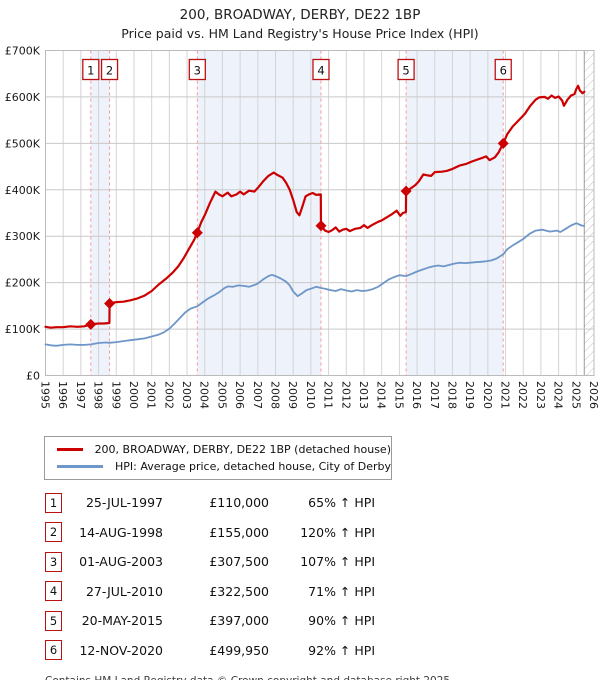 Image resolution: width=600 pixels, height=680 pixels. Describe the element at coordinates (121, 562) in the screenshot. I see `transaction-date: 01-AUG-2003` at that location.